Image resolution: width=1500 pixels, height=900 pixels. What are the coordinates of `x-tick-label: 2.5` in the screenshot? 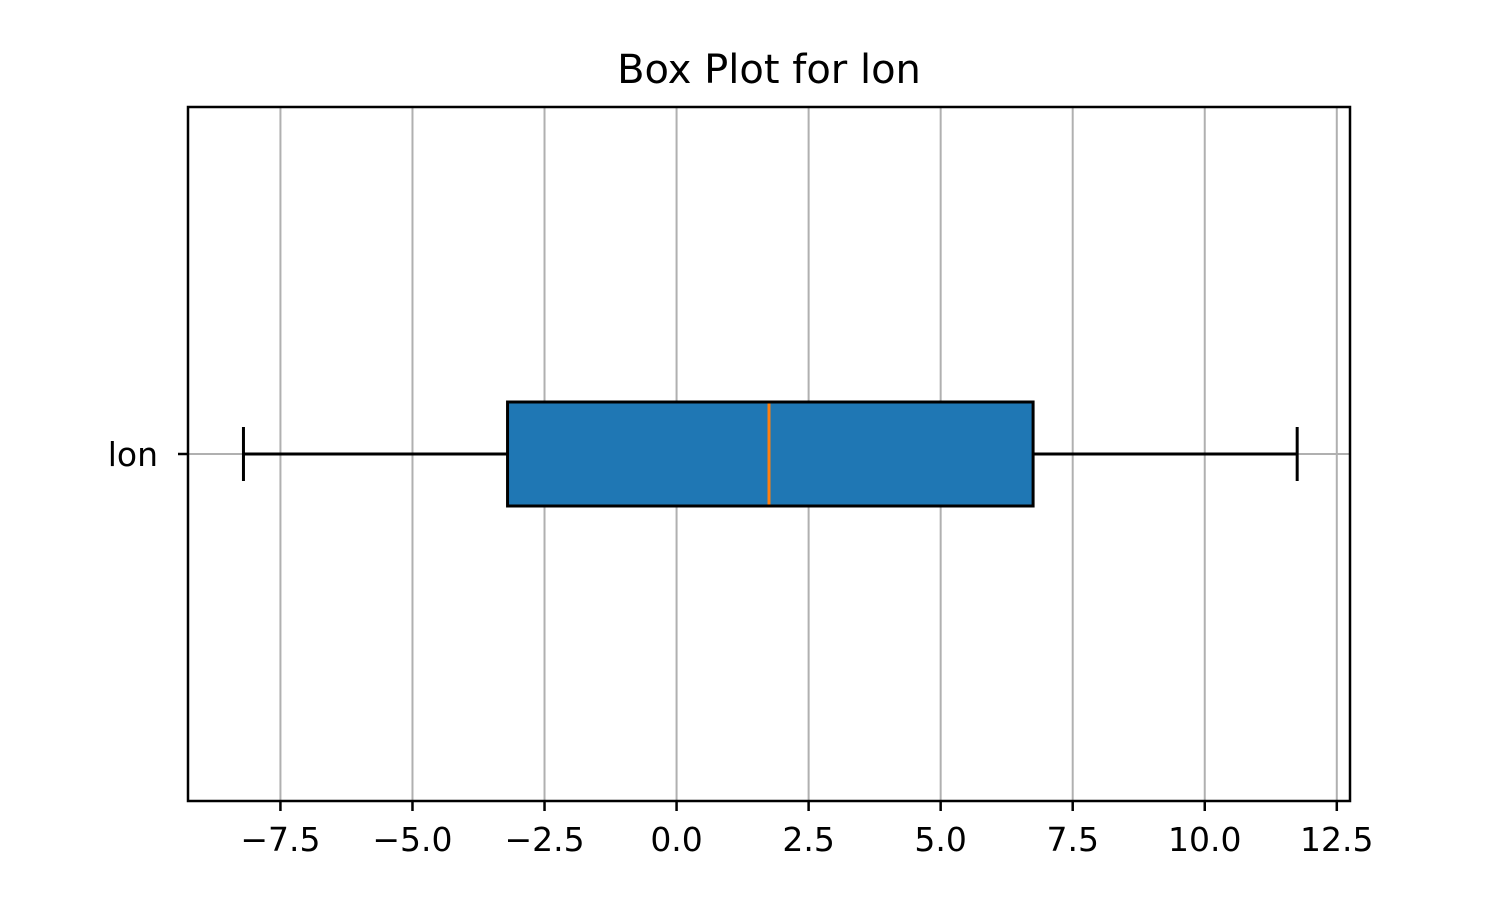 It's located at (808, 839).